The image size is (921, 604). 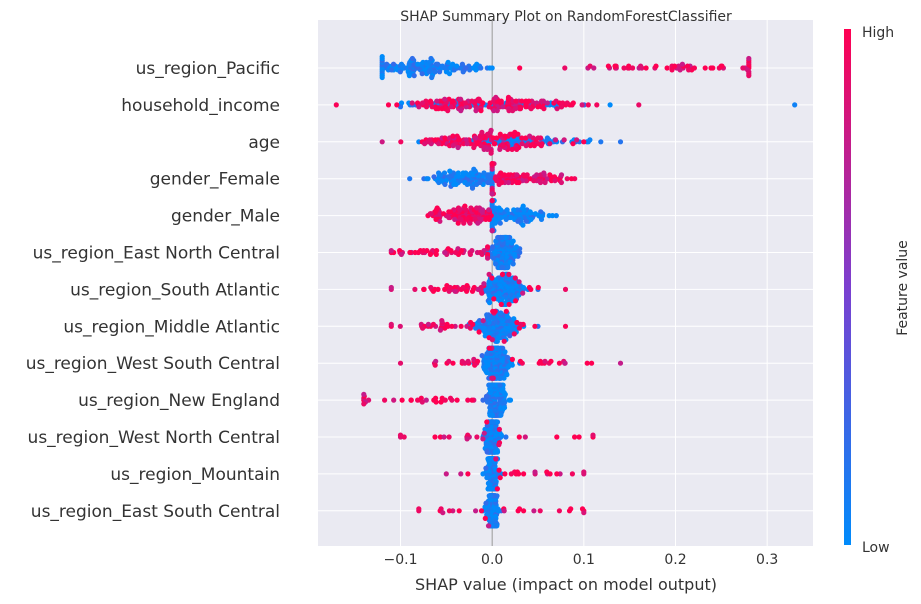 What do you see at coordinates (584, 560) in the screenshot?
I see `x-tick-label: 0.1` at bounding box center [584, 560].